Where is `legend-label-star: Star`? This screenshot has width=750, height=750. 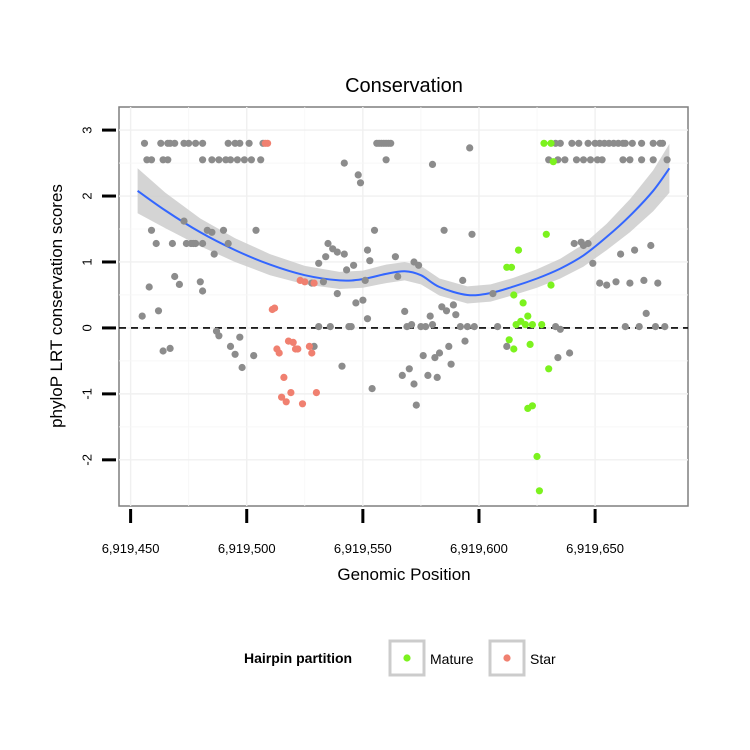 legend-label-star: Star is located at coordinates (543, 659).